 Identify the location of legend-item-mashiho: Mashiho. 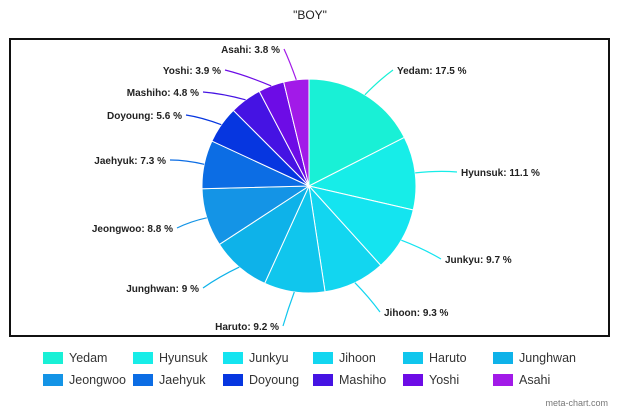
(358, 380).